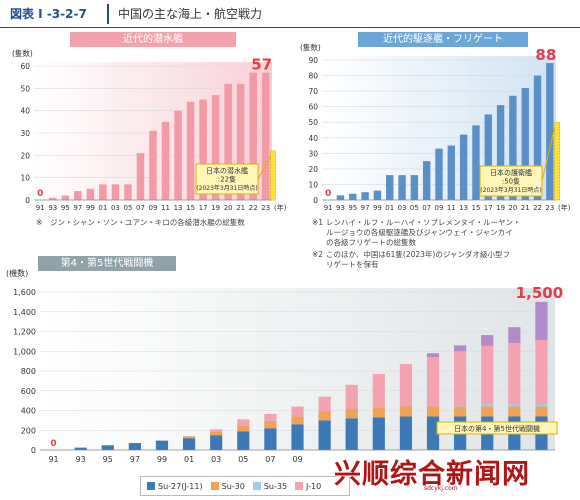 The image size is (580, 500). I want to click on fighter-last-value-label: 1,500, so click(539, 293).